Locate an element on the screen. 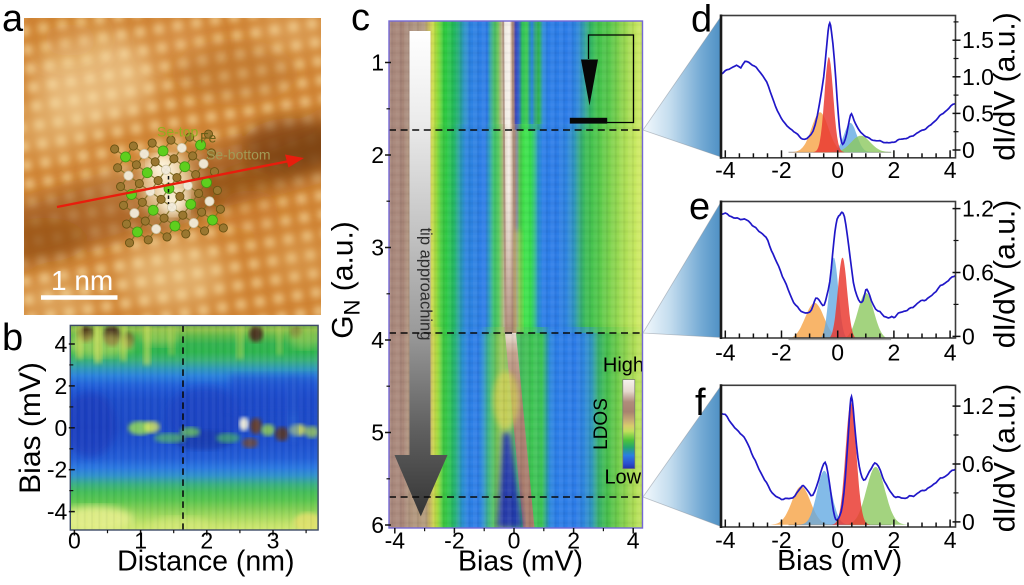 This screenshot has width=1024, height=585. svg-text: GN (a.u.) is located at coordinates (346, 280).